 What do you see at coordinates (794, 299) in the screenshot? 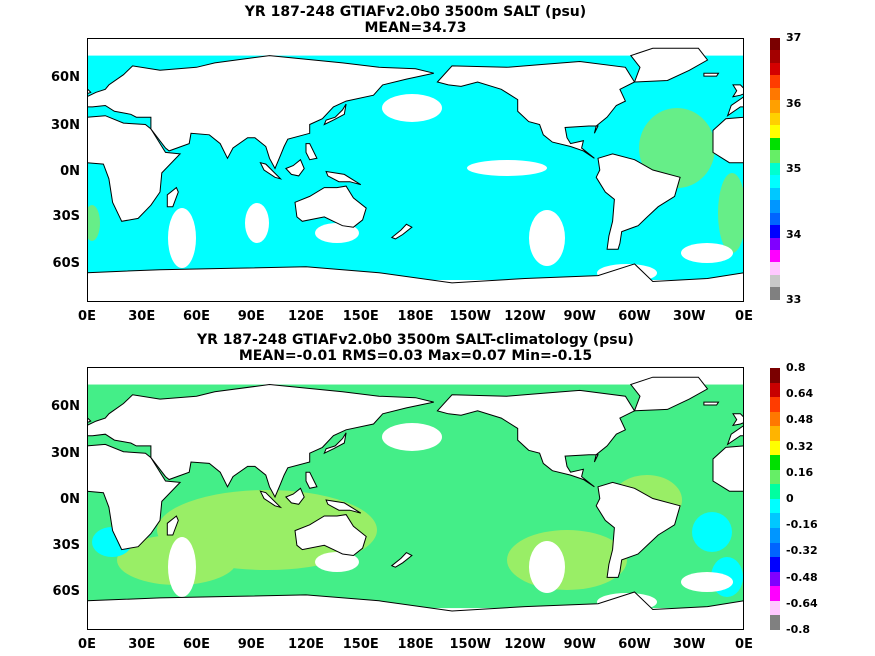
I see `colorbar-tick-label: 33` at bounding box center [794, 299].